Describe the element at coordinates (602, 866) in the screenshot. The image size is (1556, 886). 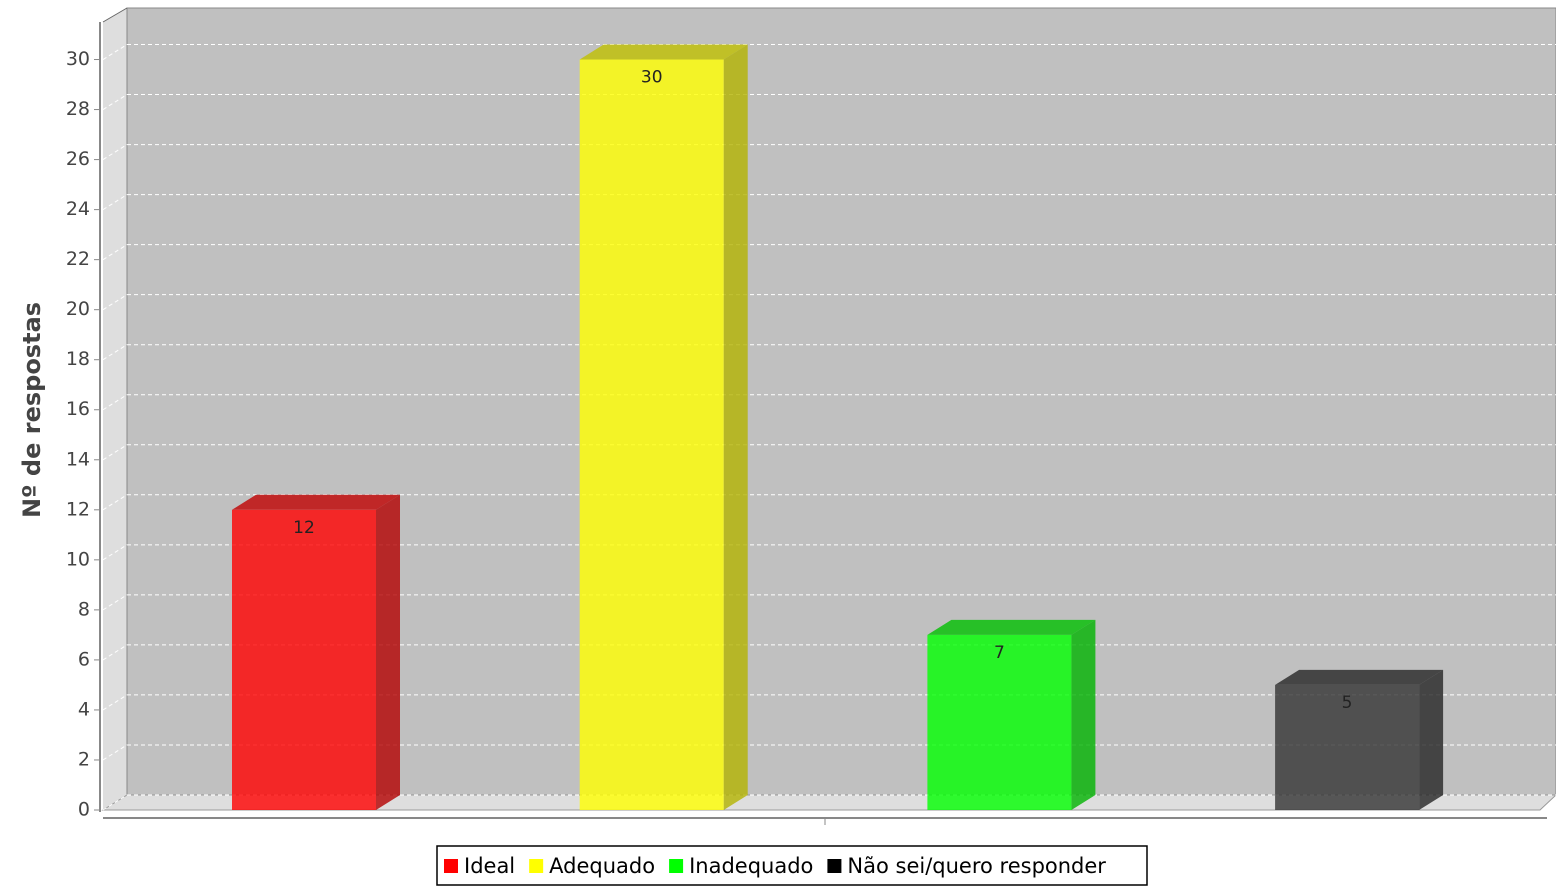
I see `legend-label: Adequado` at that location.